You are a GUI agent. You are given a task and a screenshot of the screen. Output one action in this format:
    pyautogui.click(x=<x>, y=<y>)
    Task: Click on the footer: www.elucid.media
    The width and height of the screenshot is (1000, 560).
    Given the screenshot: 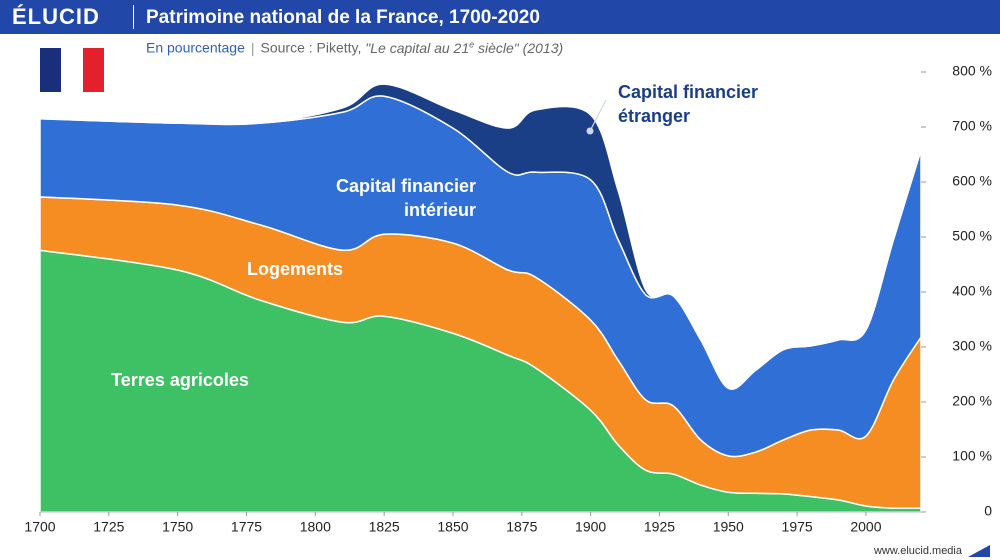 What is the action you would take?
    pyautogui.click(x=917, y=551)
    